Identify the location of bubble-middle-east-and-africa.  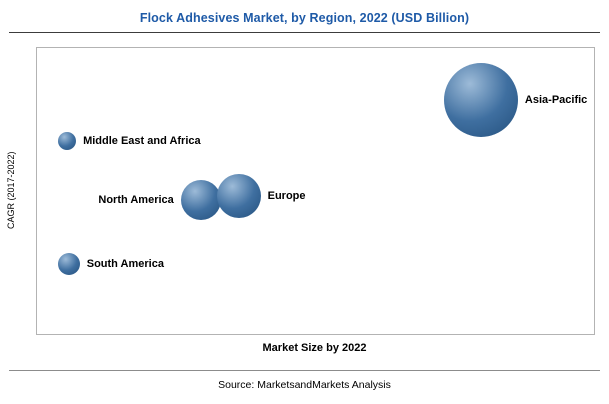
(67, 141).